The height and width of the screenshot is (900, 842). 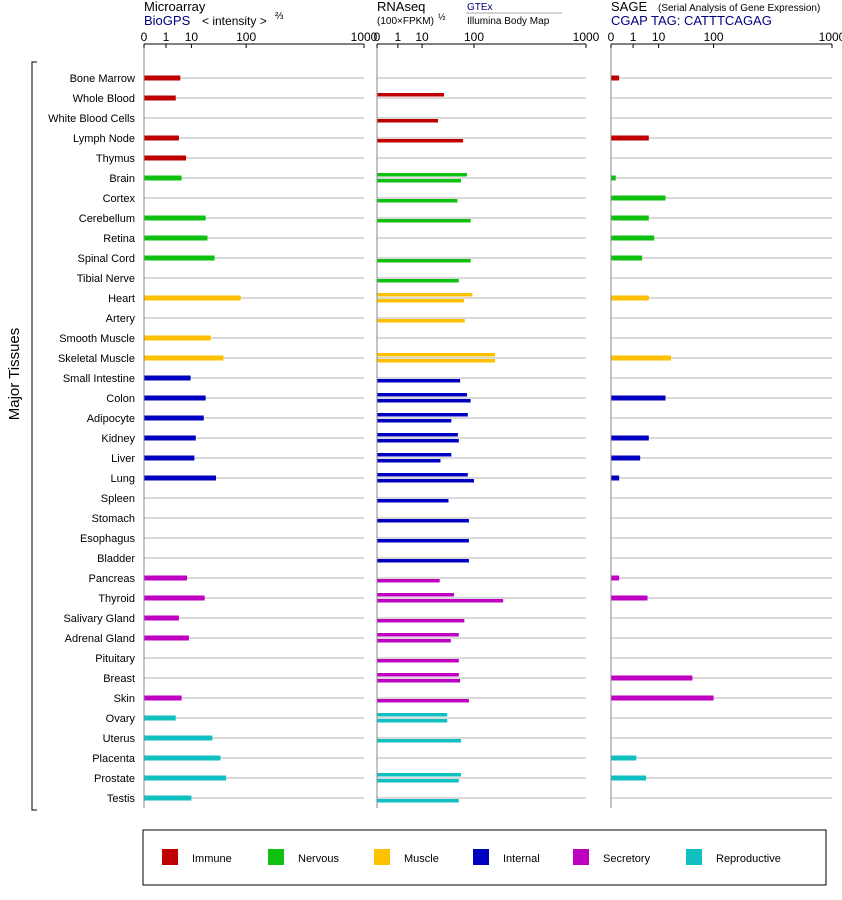 What do you see at coordinates (116, 599) in the screenshot?
I see `tissue-label: Thyroid` at bounding box center [116, 599].